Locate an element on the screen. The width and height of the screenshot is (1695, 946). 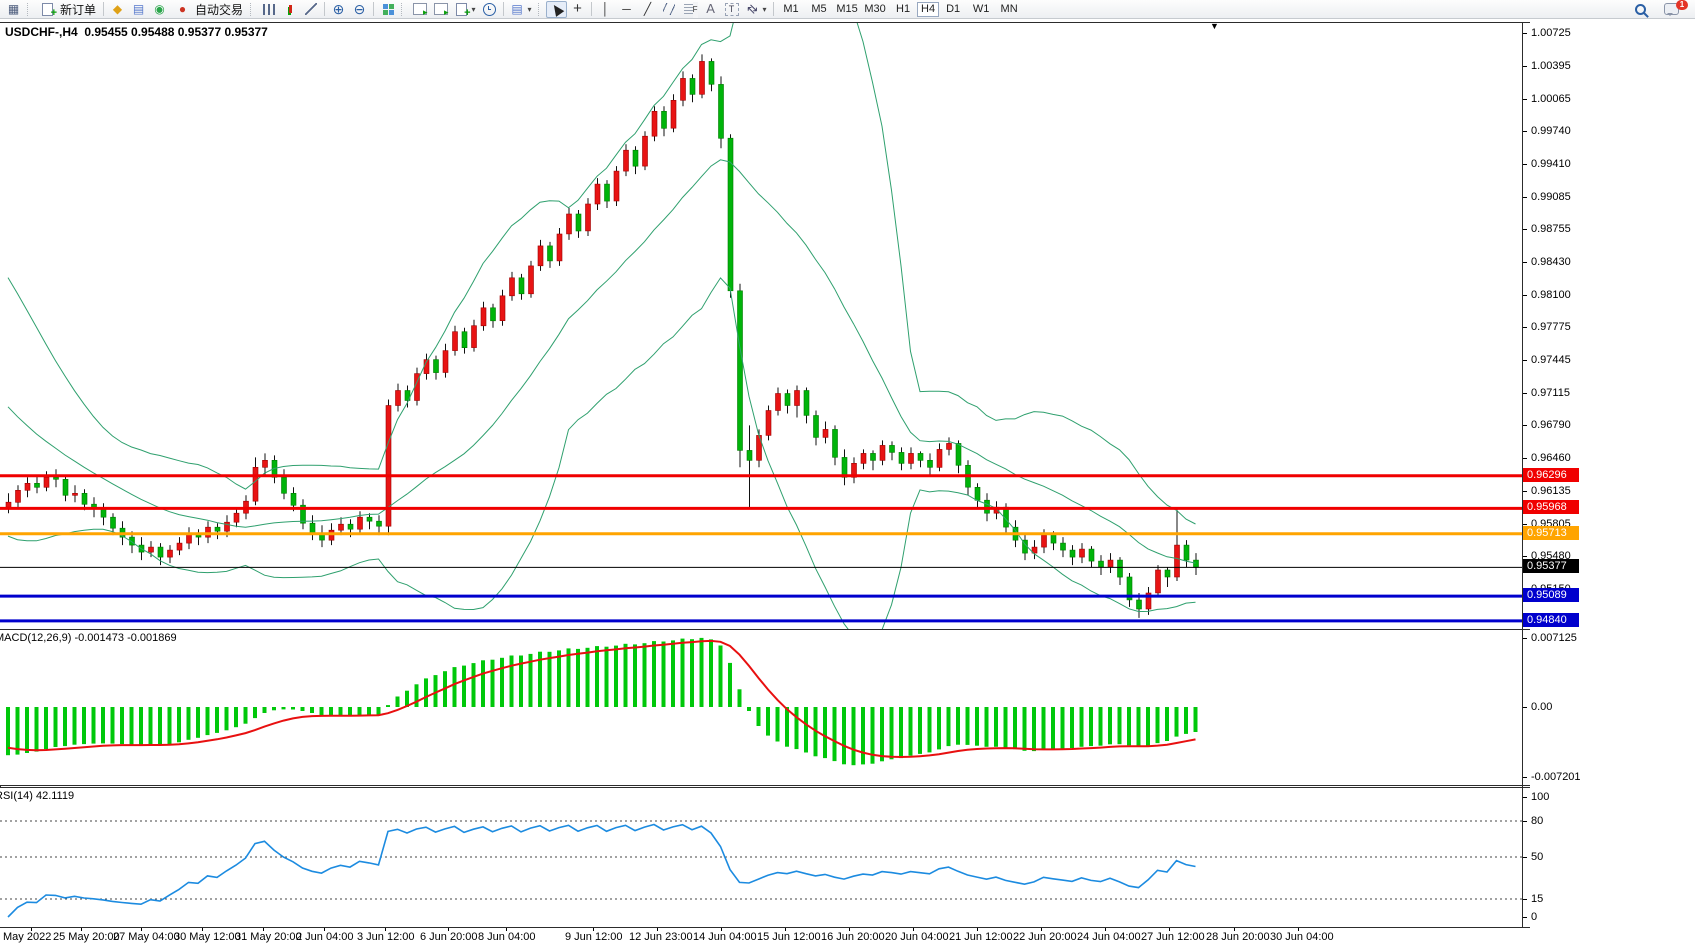
auto-trading-icon: ● is located at coordinates (182, 9).